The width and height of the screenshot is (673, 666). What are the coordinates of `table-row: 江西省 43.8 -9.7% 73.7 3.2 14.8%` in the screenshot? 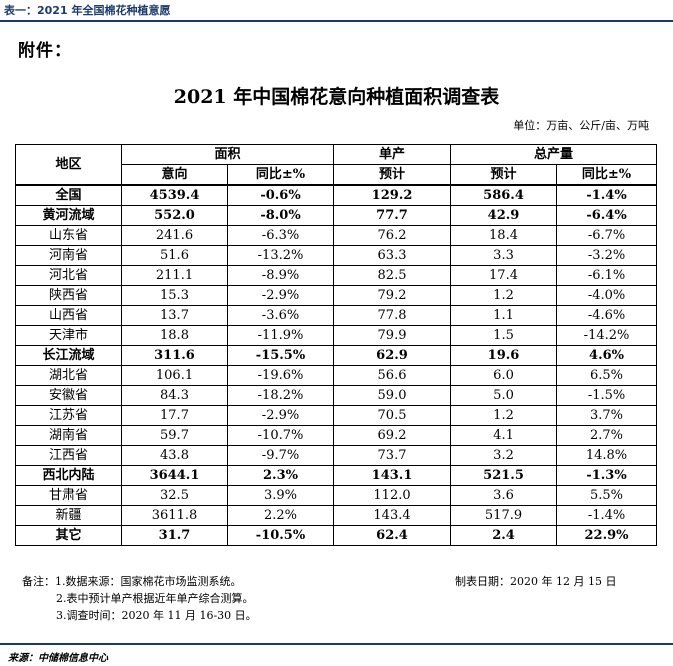 It's located at (336, 455).